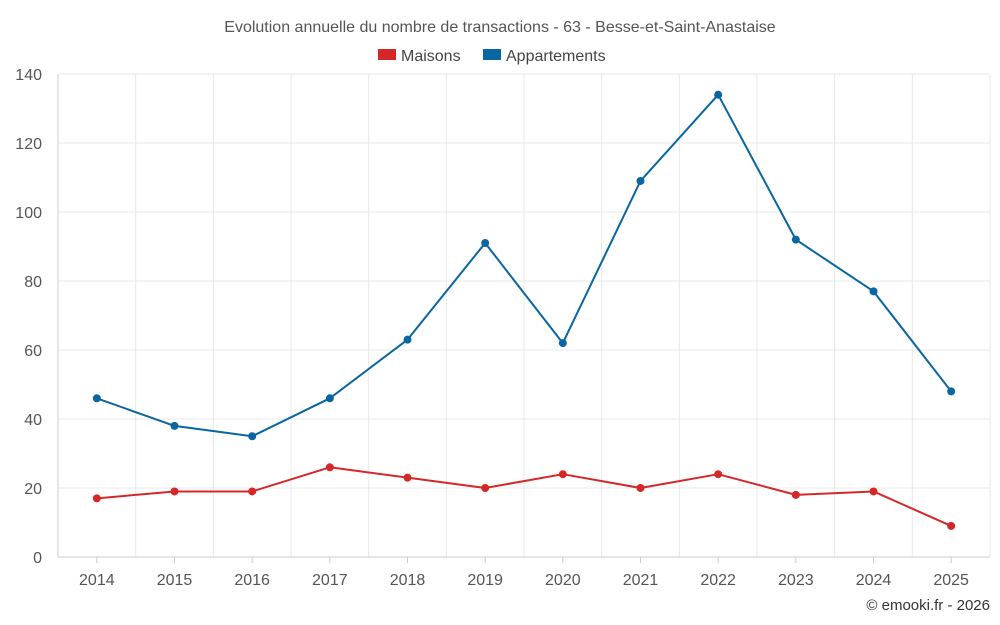 Image resolution: width=1000 pixels, height=625 pixels. What do you see at coordinates (387, 54) in the screenshot?
I see `legend-swatch-maisons` at bounding box center [387, 54].